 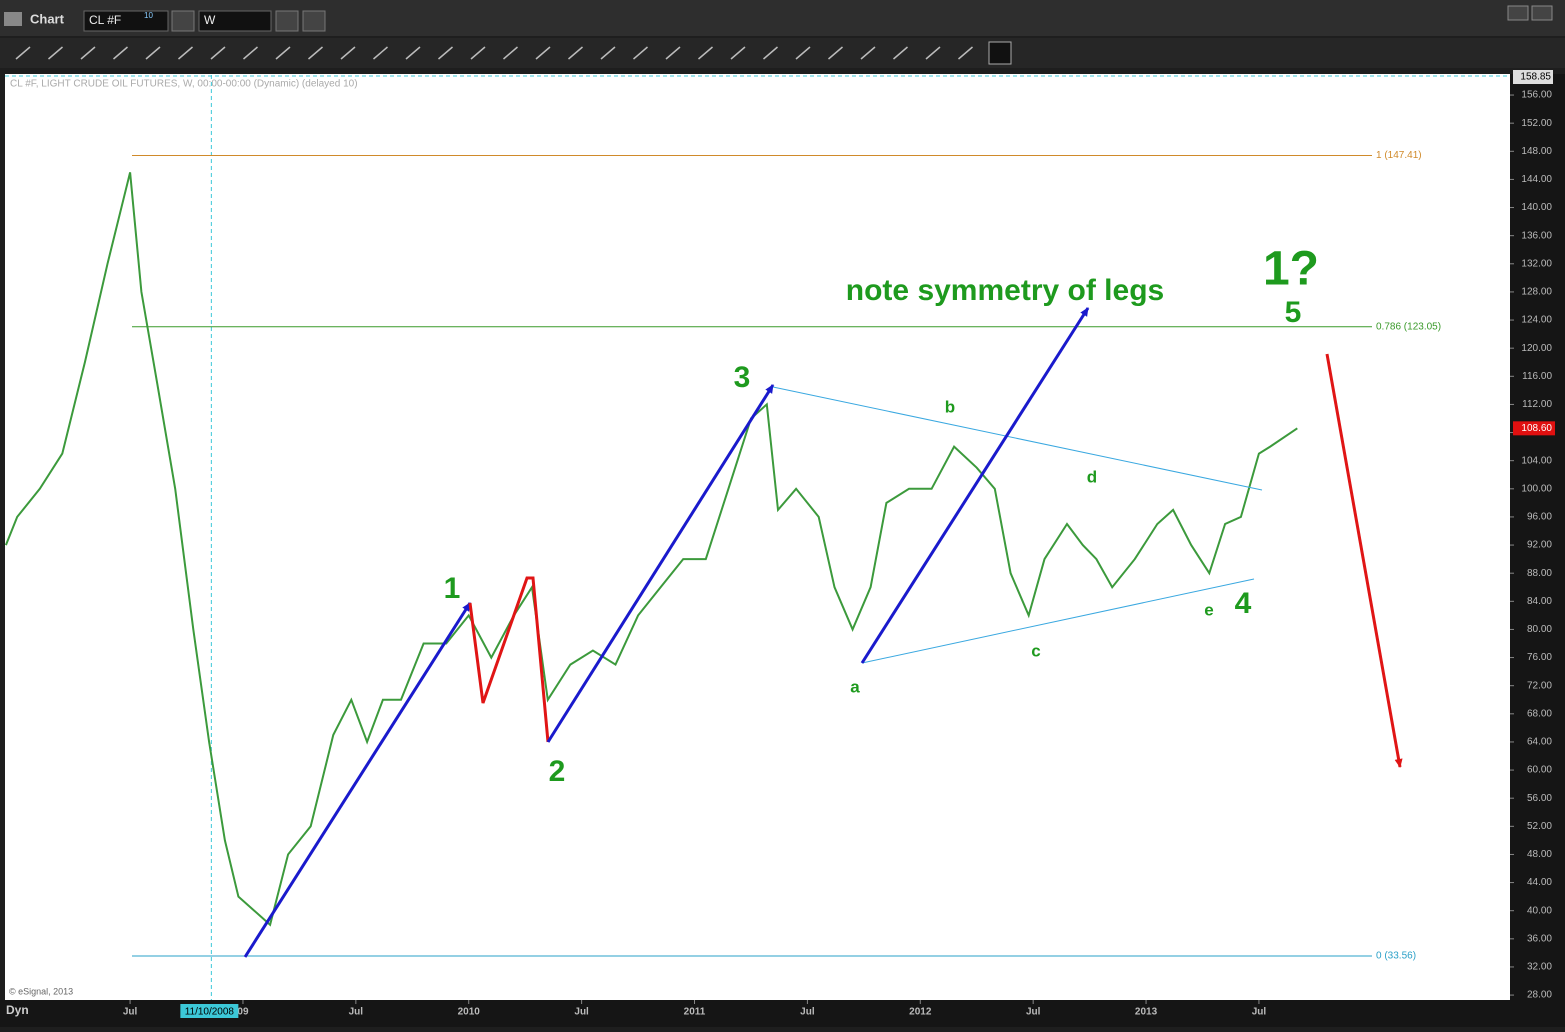 What do you see at coordinates (1536, 235) in the screenshot?
I see `y-tick-label: 136.00` at bounding box center [1536, 235].